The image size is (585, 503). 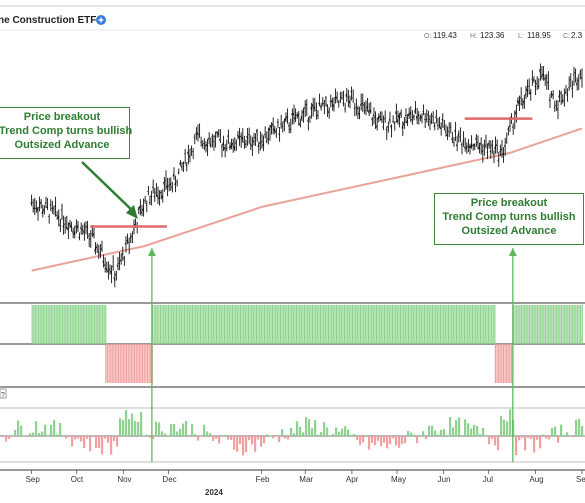 I want to click on ohlc-low-value: 118.95, so click(x=539, y=35).